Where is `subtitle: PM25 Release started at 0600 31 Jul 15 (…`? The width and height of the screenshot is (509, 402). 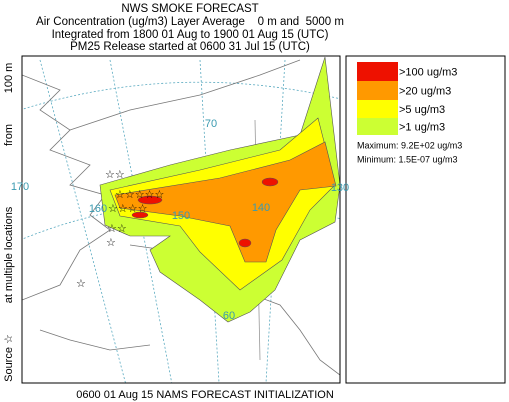
subtitle: PM25 Release started at 0600 31 Jul 15 (… is located at coordinates (190, 47).